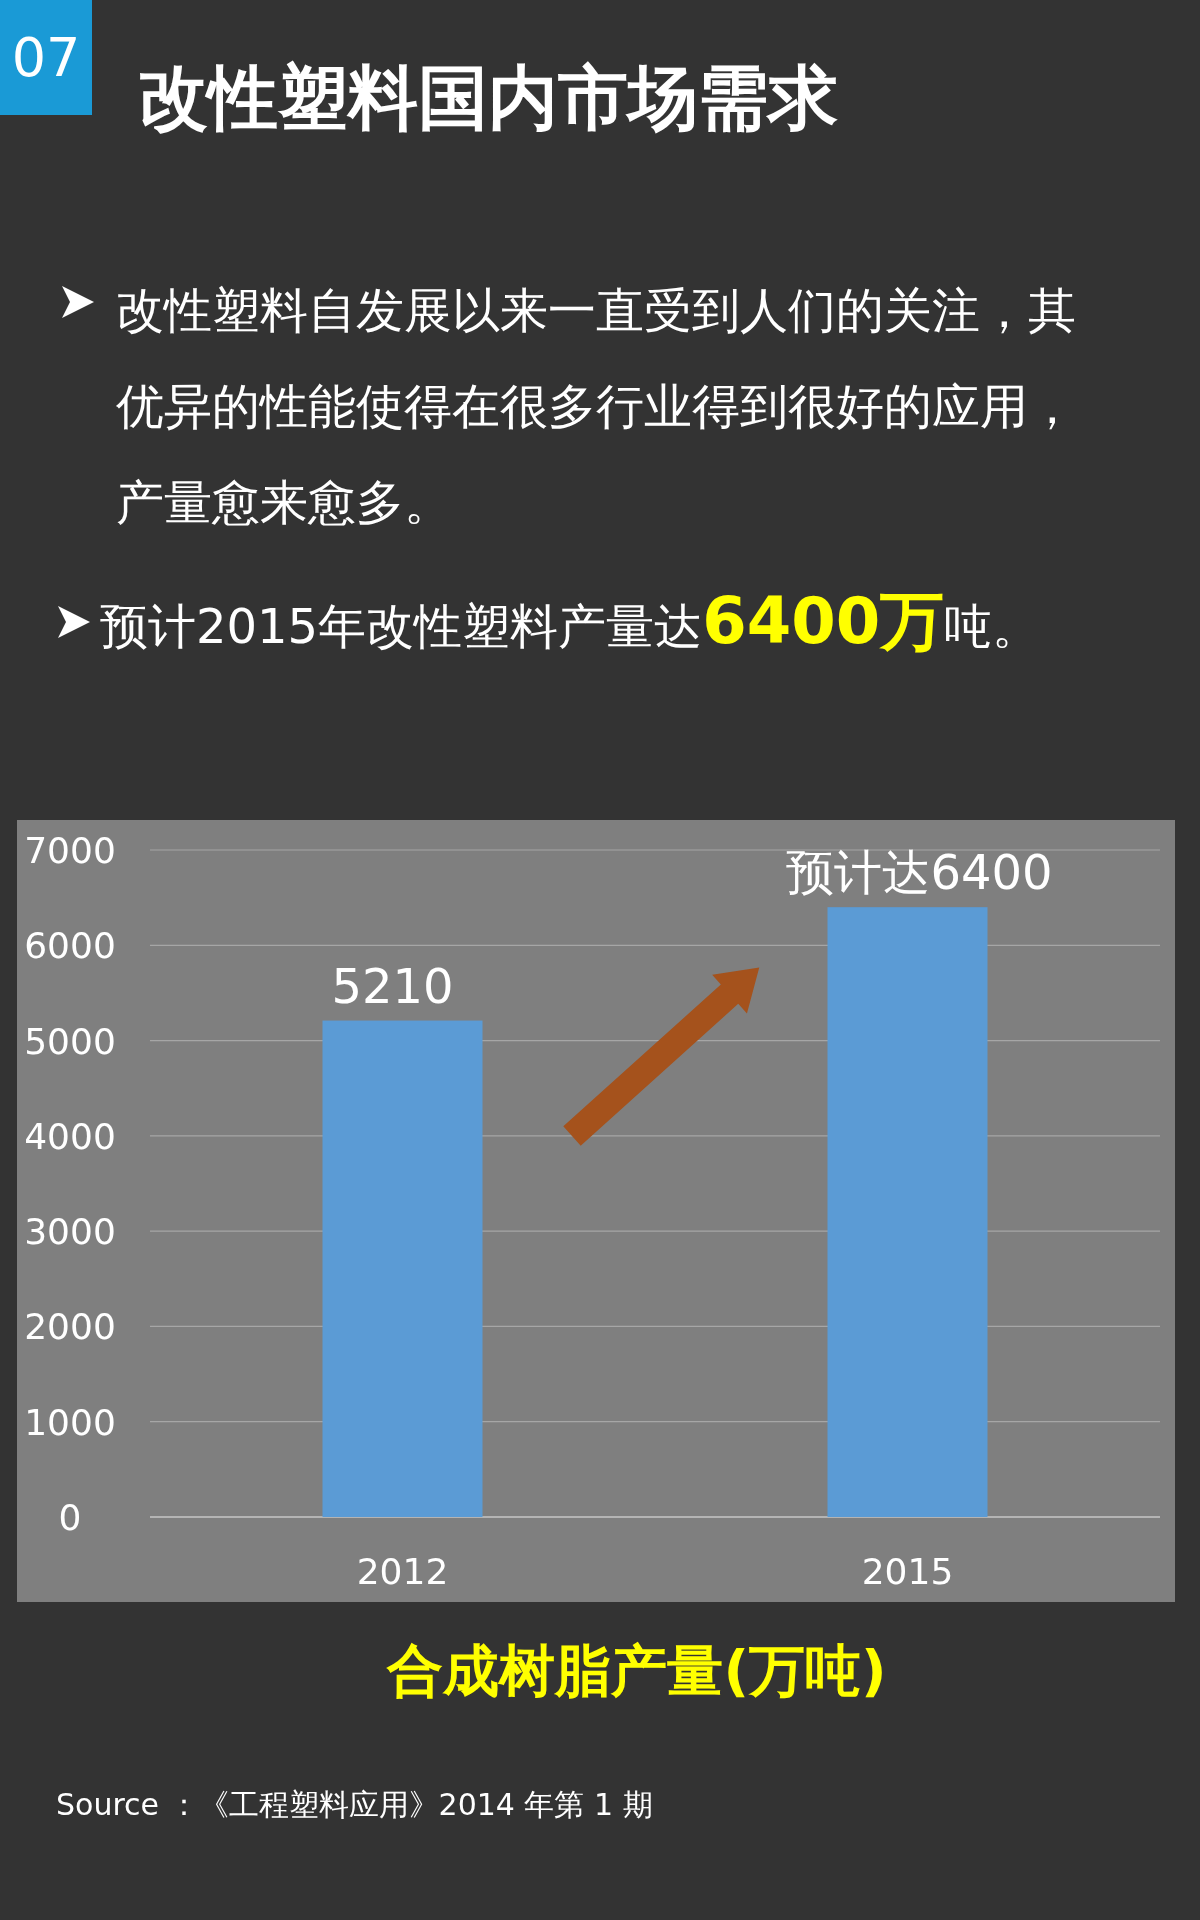 This screenshot has height=1920, width=1200. I want to click on y-tick-label: 5000, so click(70, 1041).